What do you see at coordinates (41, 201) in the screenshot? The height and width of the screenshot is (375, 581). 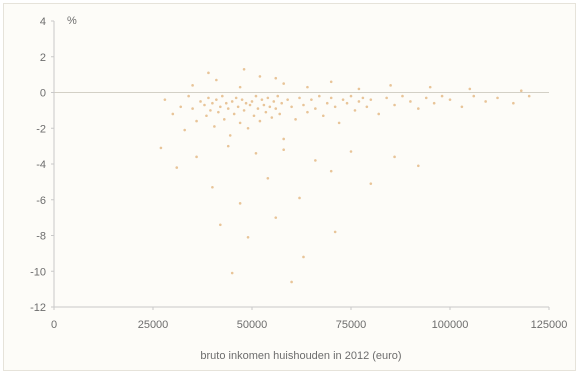 I see `y-tick-label: -6` at bounding box center [41, 201].